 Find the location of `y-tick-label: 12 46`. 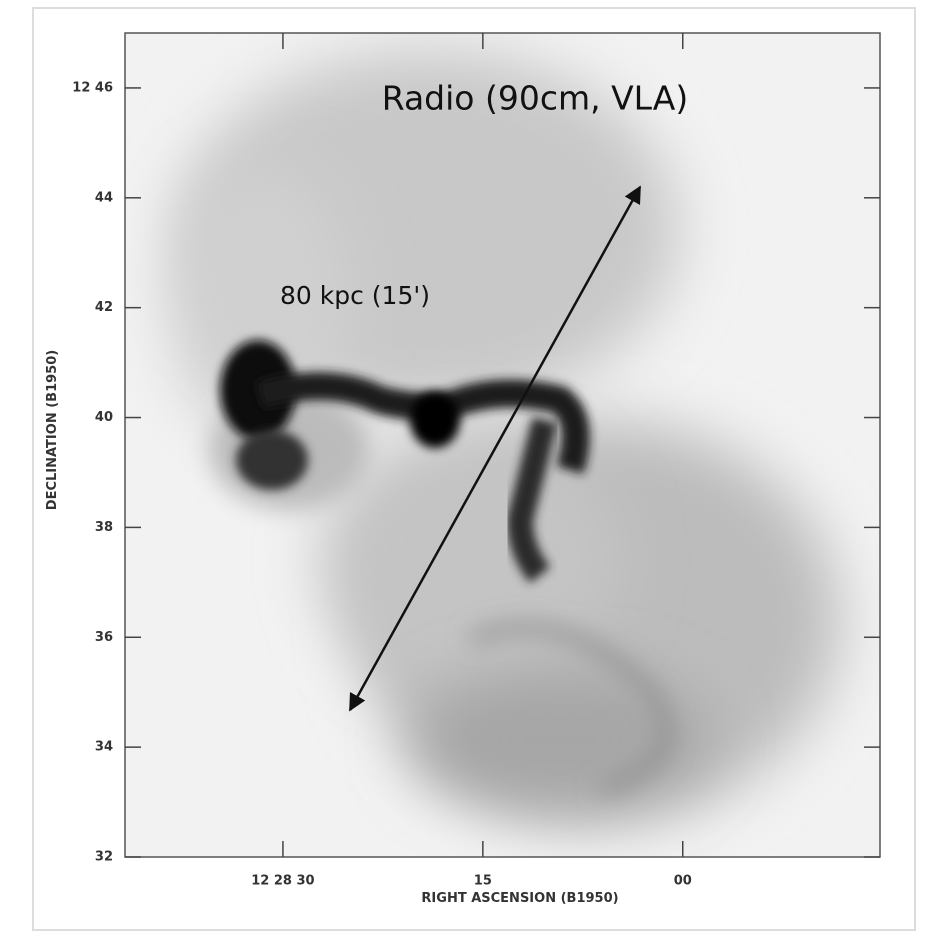

y-tick-label: 12 46 is located at coordinates (92, 87).